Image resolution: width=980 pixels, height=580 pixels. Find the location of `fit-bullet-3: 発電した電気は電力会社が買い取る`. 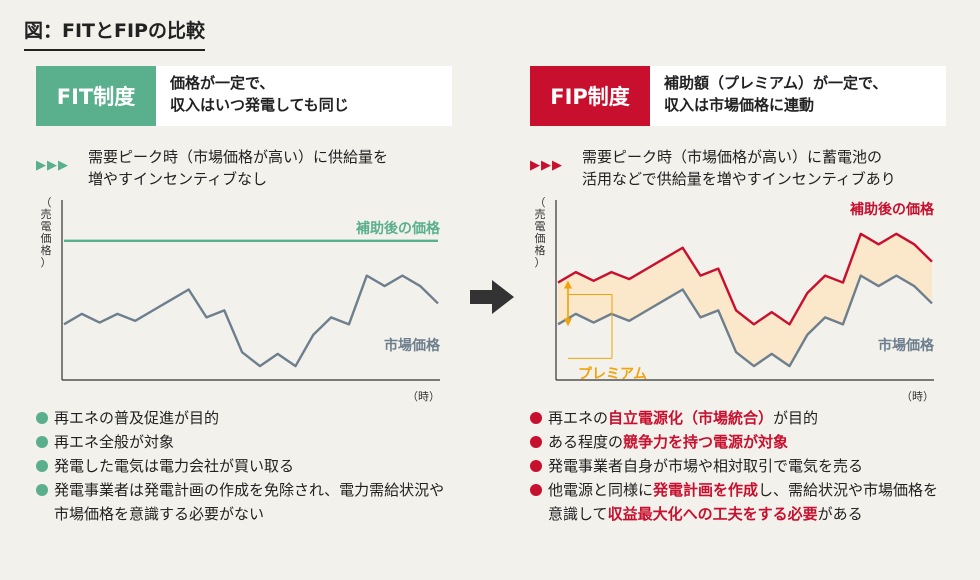

fit-bullet-3: 発電した電気は電力会社が買い取る is located at coordinates (246, 466).